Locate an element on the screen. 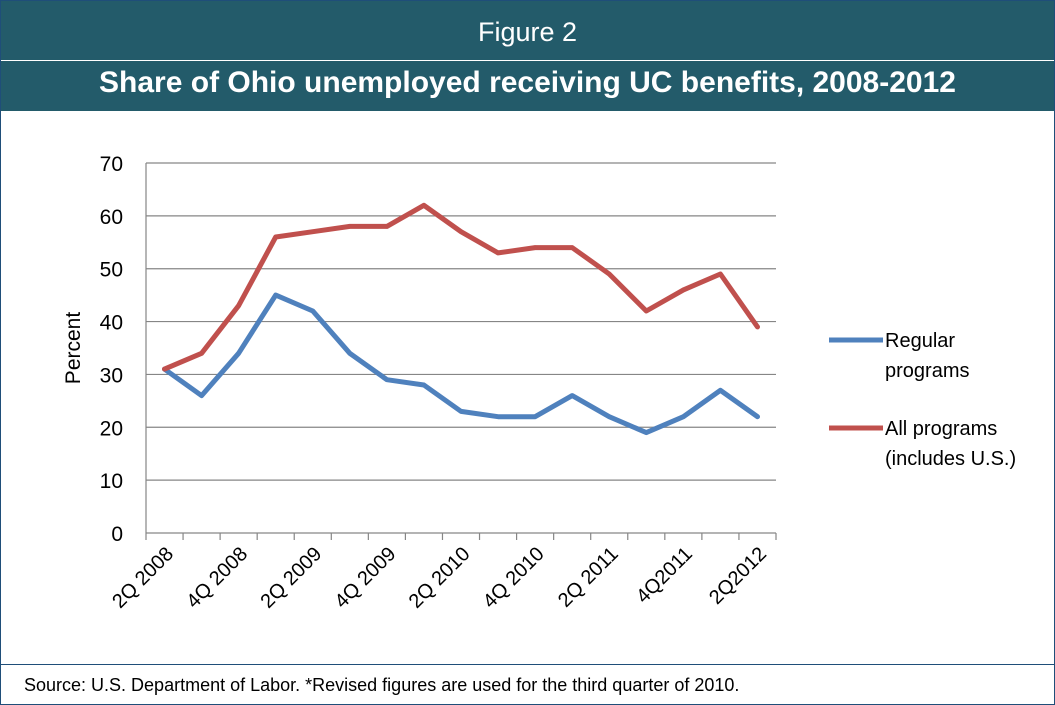  x-tick-label: 2Q 2010 is located at coordinates (440, 578).